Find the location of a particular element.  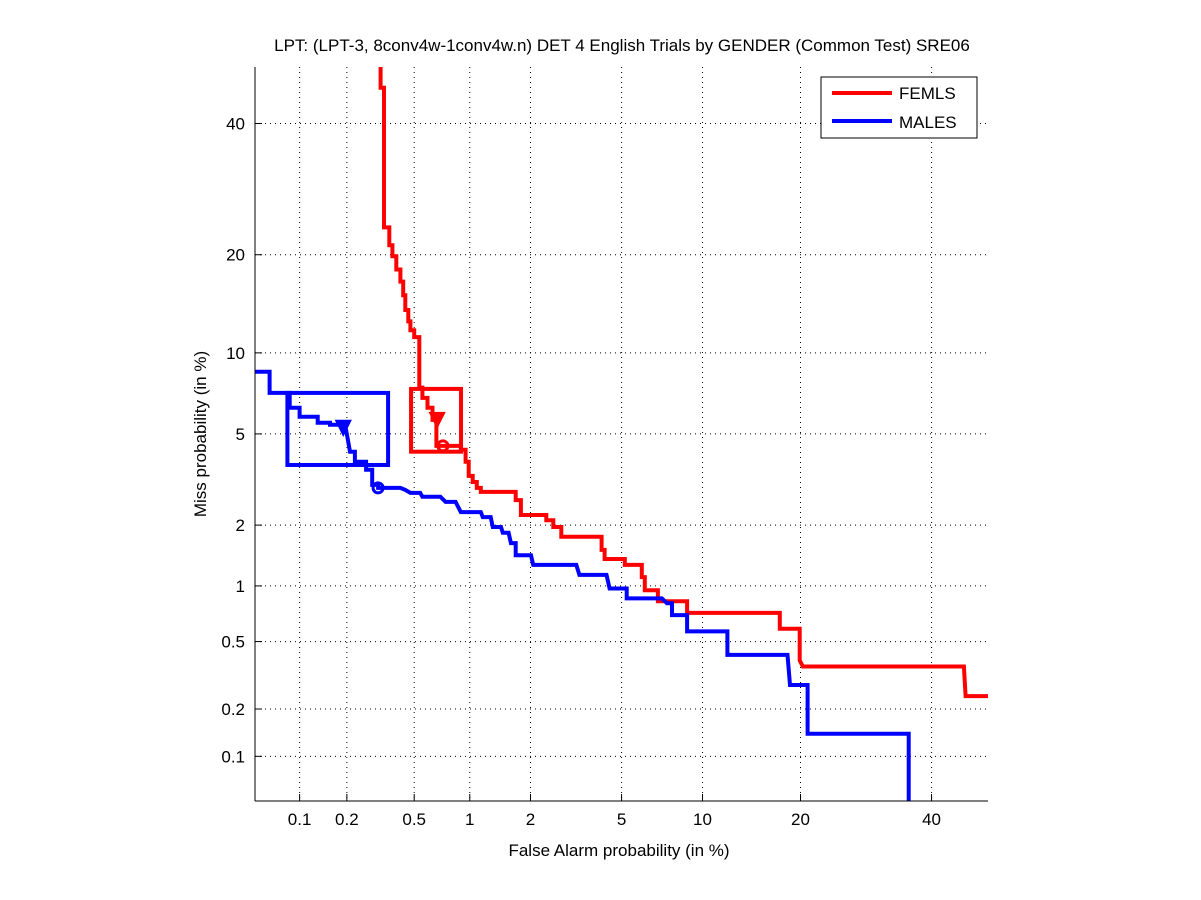

x-tick-label: 0.5 is located at coordinates (414, 819).